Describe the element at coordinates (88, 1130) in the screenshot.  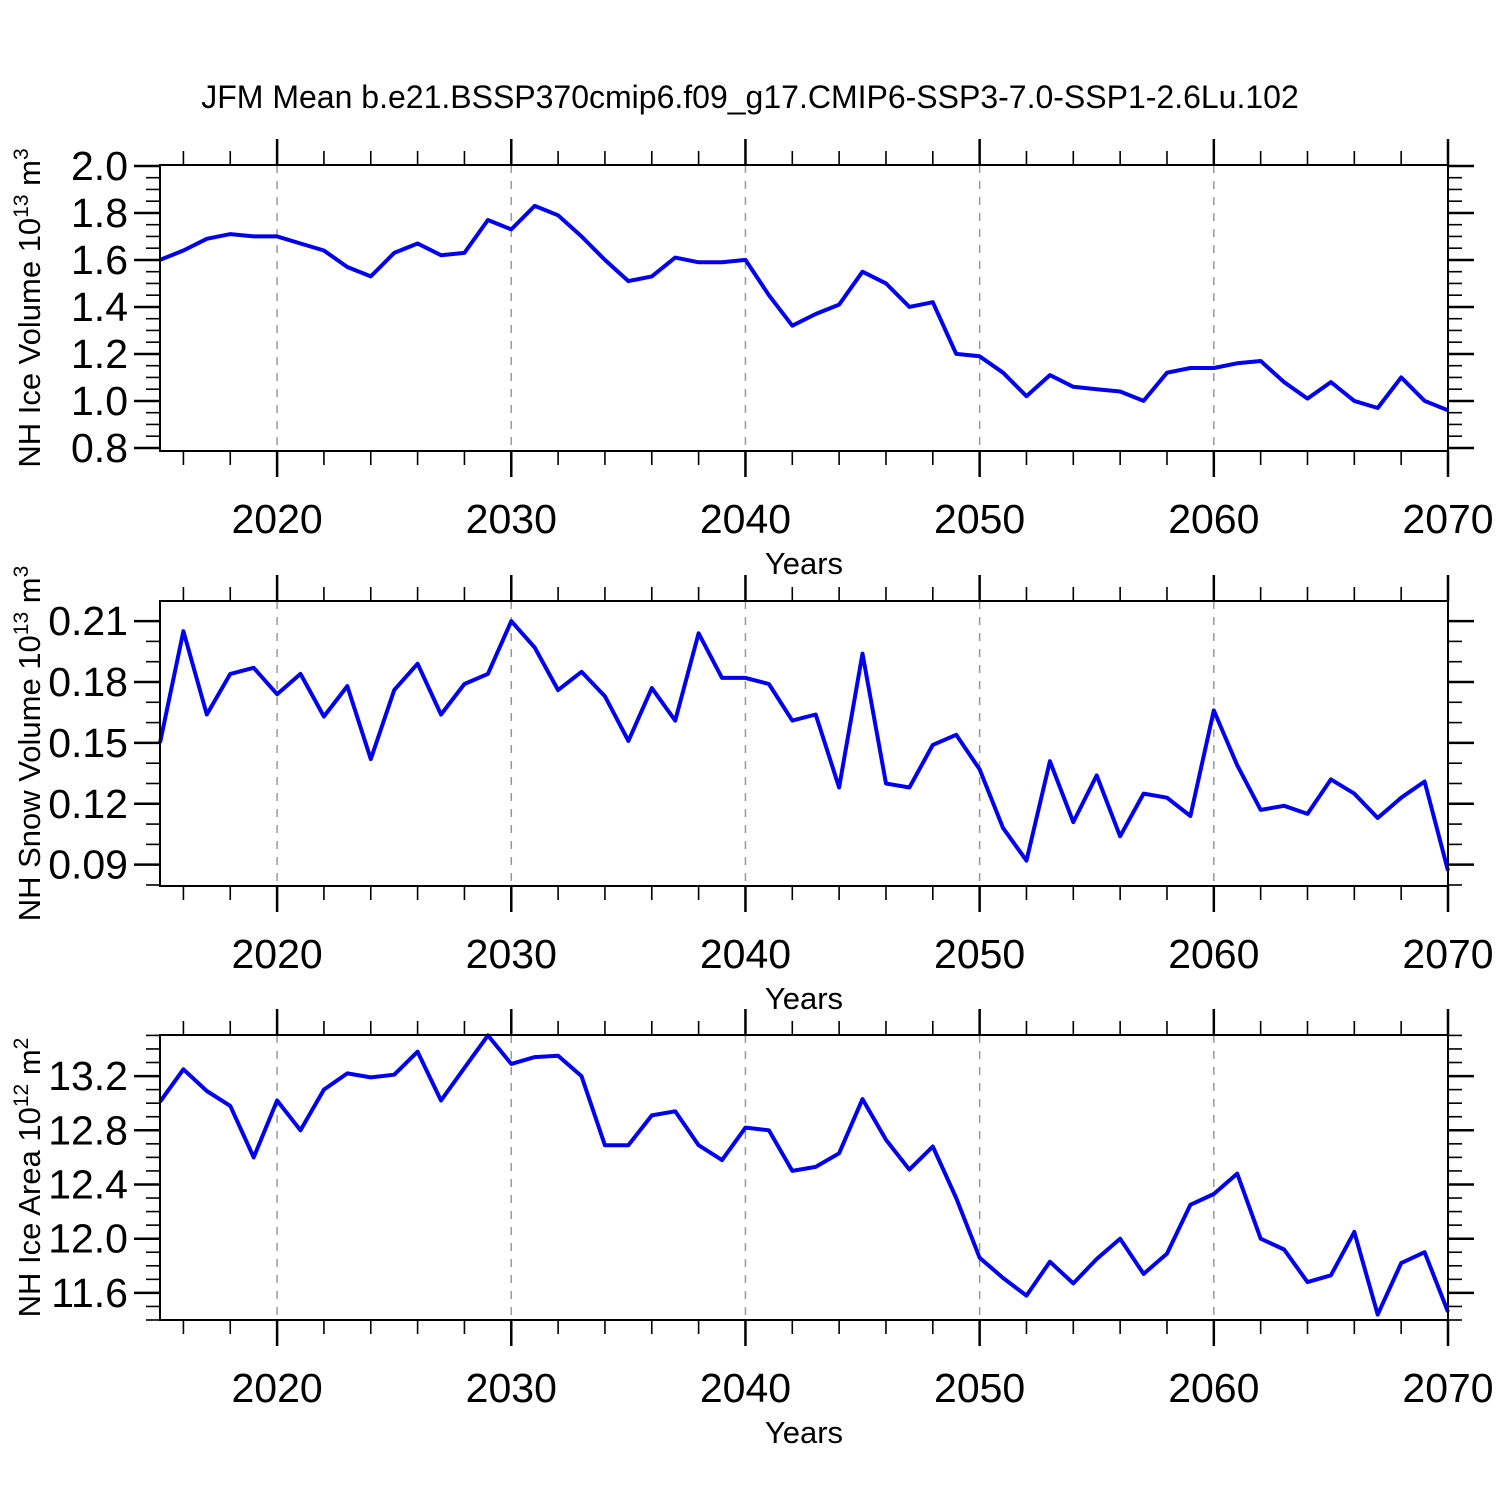
I see `y-tick-label: 12.8` at that location.